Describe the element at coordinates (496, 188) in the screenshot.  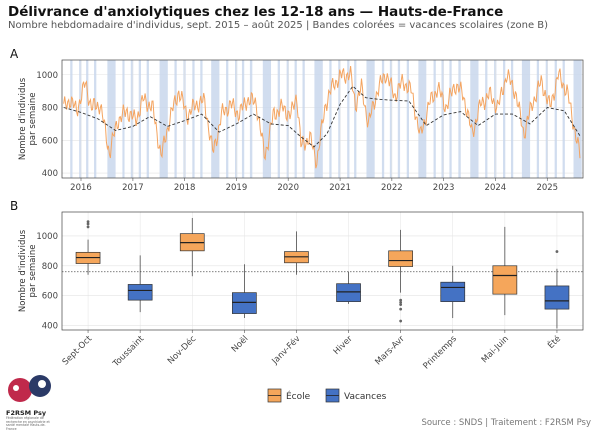
I see `panel-a-xtick-label: 2024` at that location.